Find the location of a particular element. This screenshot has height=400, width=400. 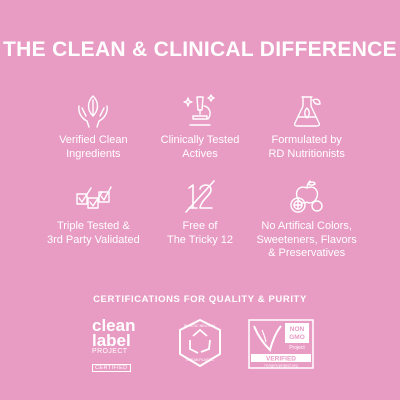

feature-tricky-12: Free of The Tricky 12 is located at coordinates (200, 225).